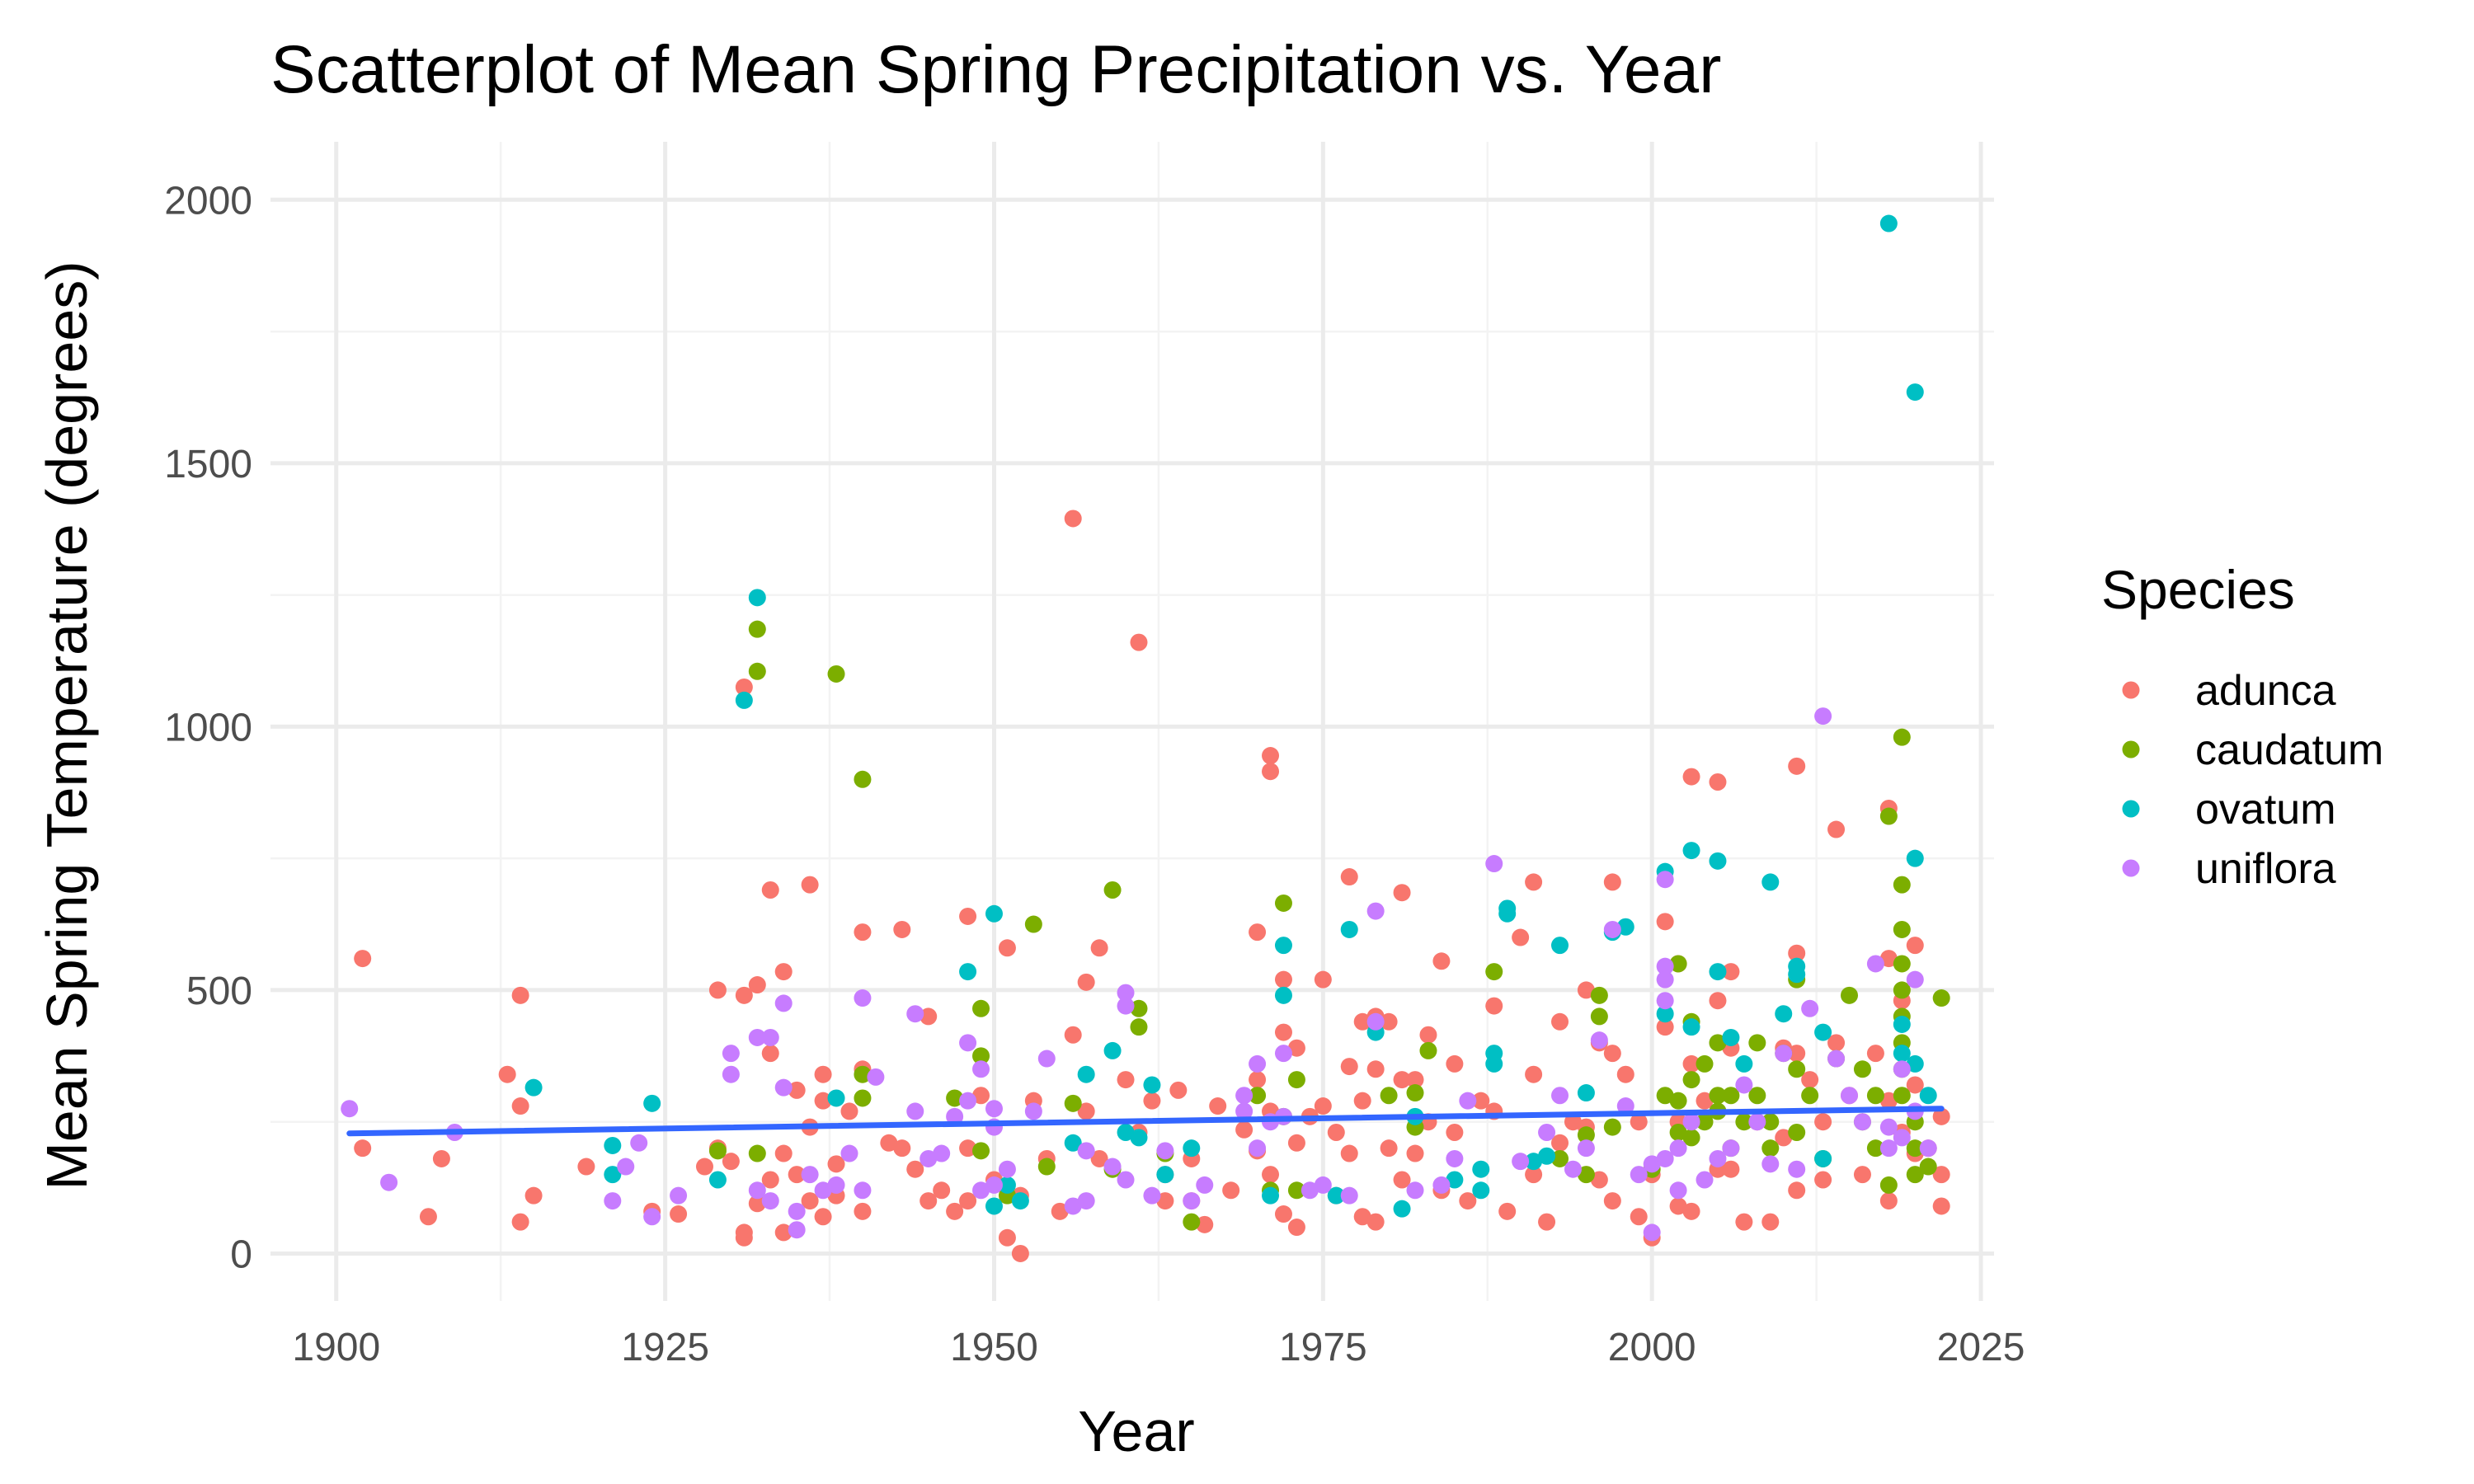 This screenshot has width=2474, height=1484. What do you see at coordinates (2131, 690) in the screenshot?
I see `legend-key-adunca` at bounding box center [2131, 690].